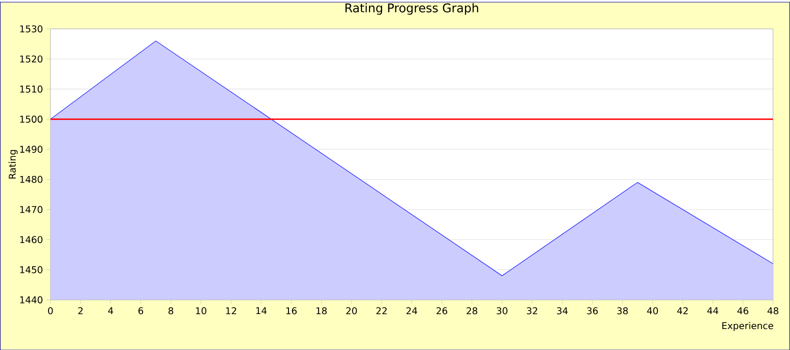 The height and width of the screenshot is (350, 790). I want to click on y-tick-label: 1490, so click(31, 149).